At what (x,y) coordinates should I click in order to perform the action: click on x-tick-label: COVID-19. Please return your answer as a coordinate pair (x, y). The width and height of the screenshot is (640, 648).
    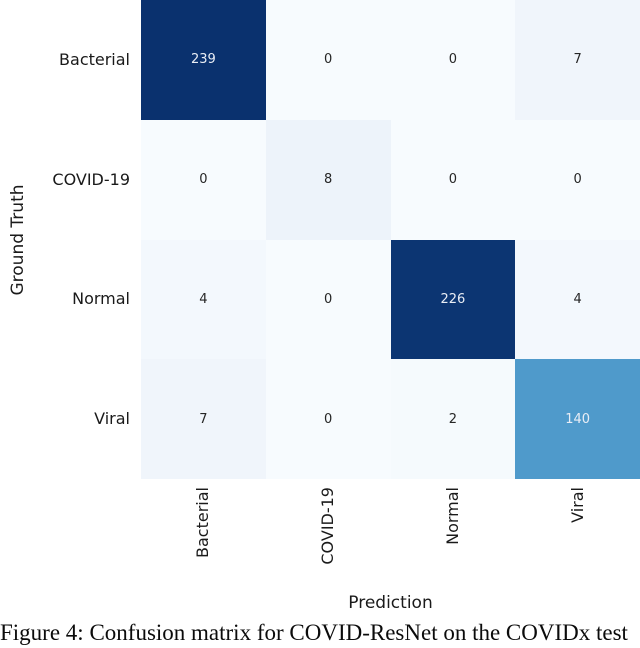
    Looking at the image, I should click on (328, 526).